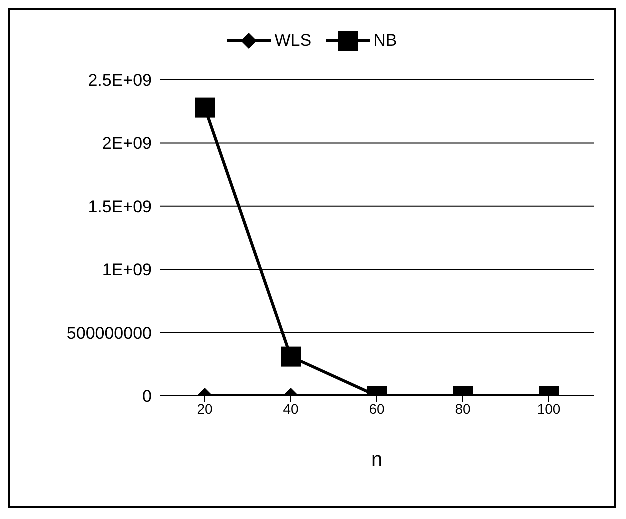 The image size is (626, 519). I want to click on legend-label: WLS, so click(293, 41).